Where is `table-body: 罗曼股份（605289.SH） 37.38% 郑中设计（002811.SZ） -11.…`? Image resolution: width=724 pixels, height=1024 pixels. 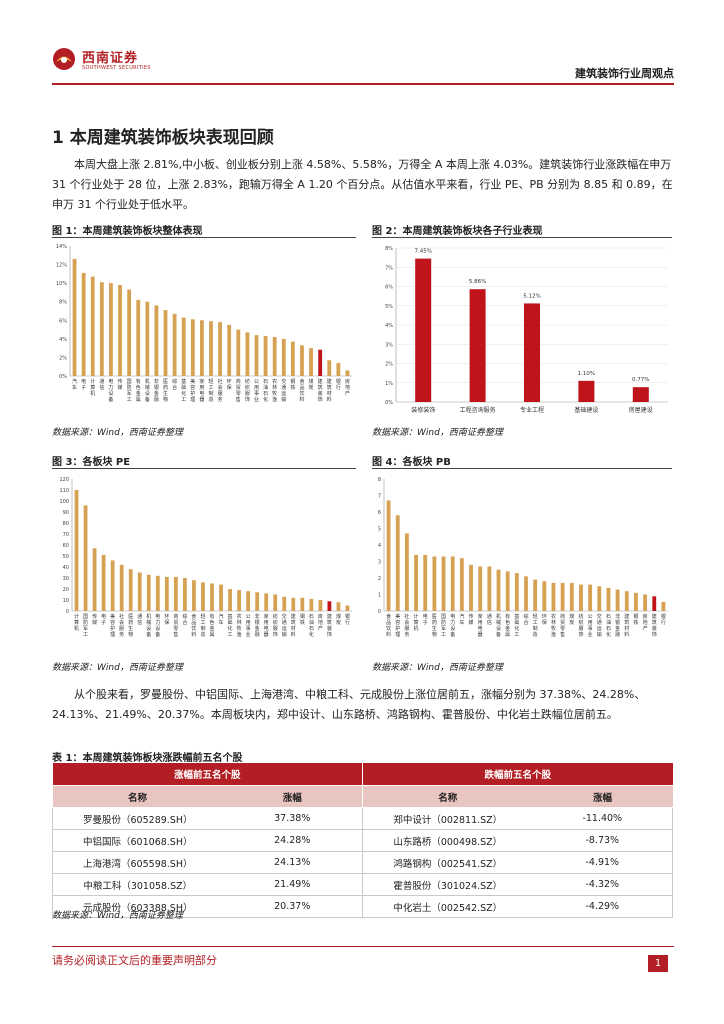
table-body: 罗曼股份（605289.SH） 37.38% 郑中设计（002811.SZ） -11.… is located at coordinates (363, 862).